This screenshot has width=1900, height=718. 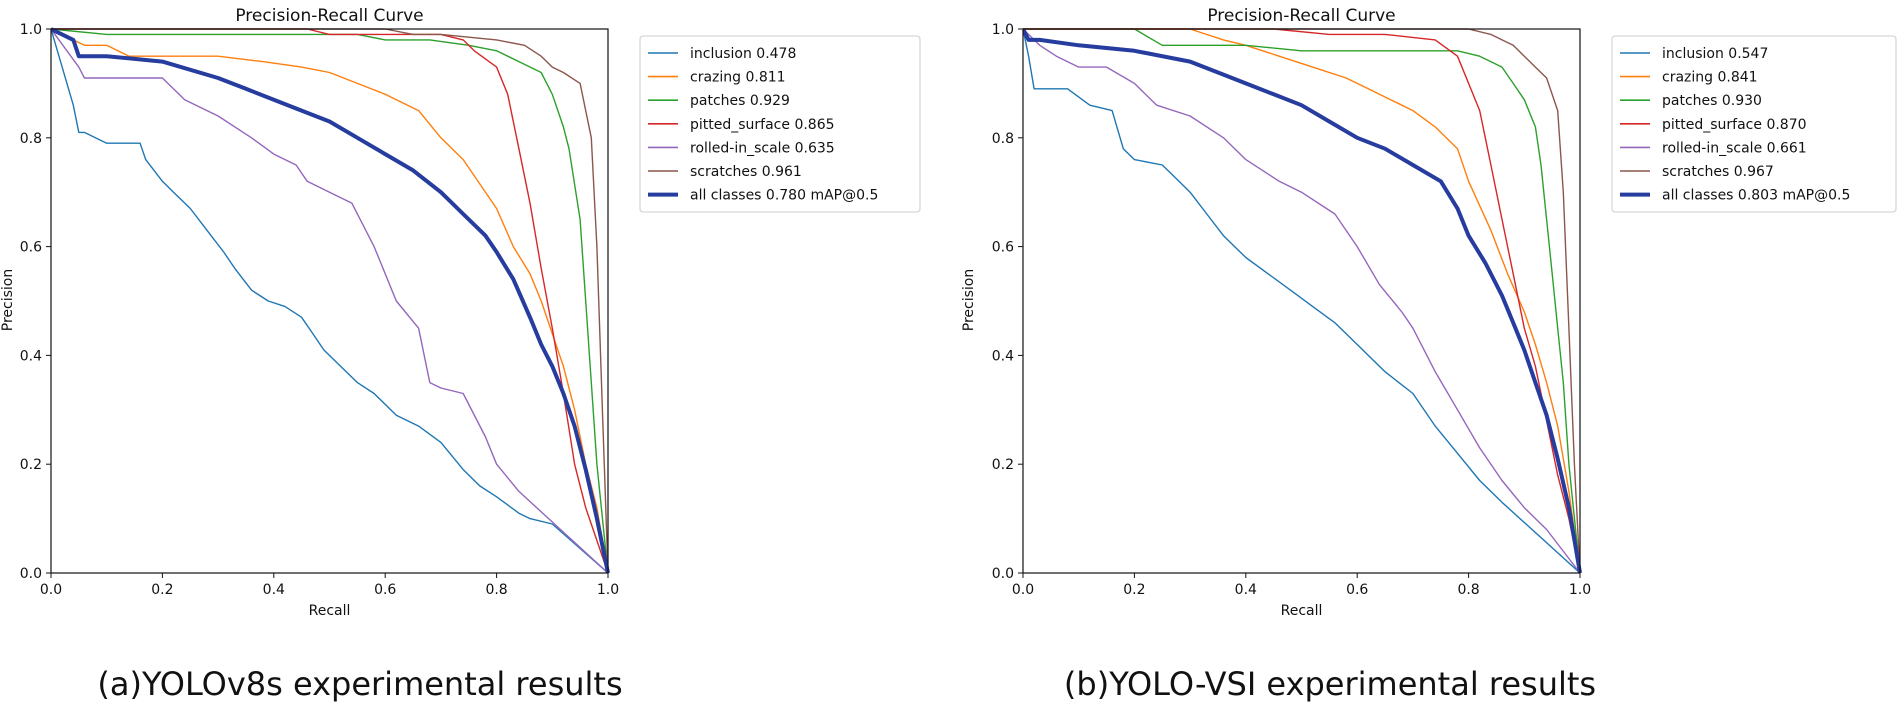 I want to click on legend-entry: scratches 0.961, so click(x=746, y=172).